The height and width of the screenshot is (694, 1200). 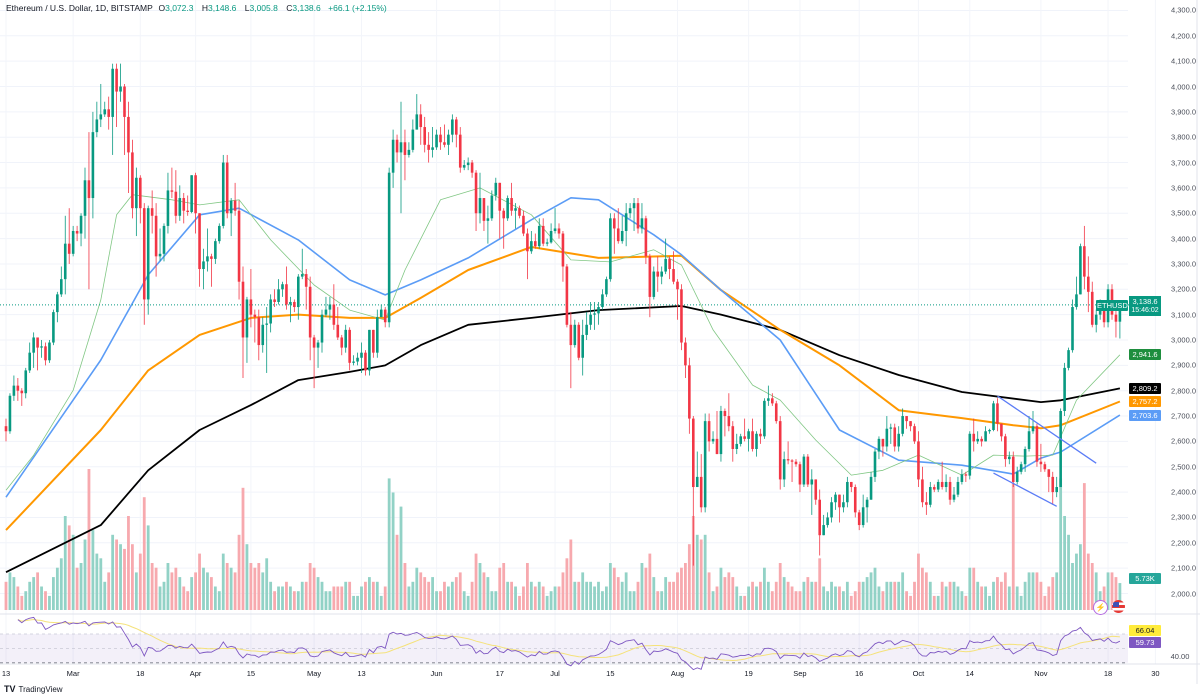 I want to click on price-tick-label: 4,200.0, so click(x=1183, y=36).